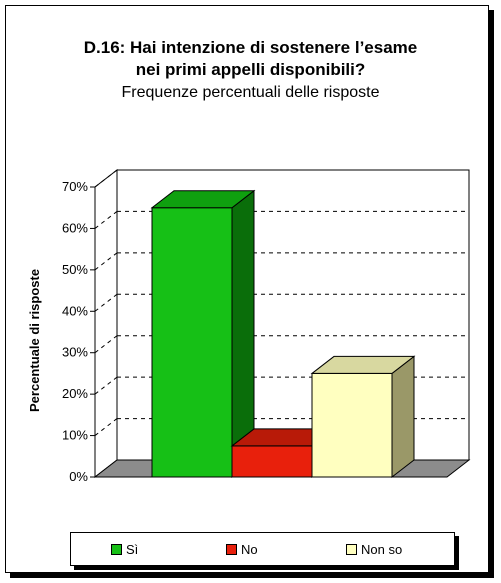 The height and width of the screenshot is (583, 501). What do you see at coordinates (352, 425) in the screenshot?
I see `bar-non-so` at bounding box center [352, 425].